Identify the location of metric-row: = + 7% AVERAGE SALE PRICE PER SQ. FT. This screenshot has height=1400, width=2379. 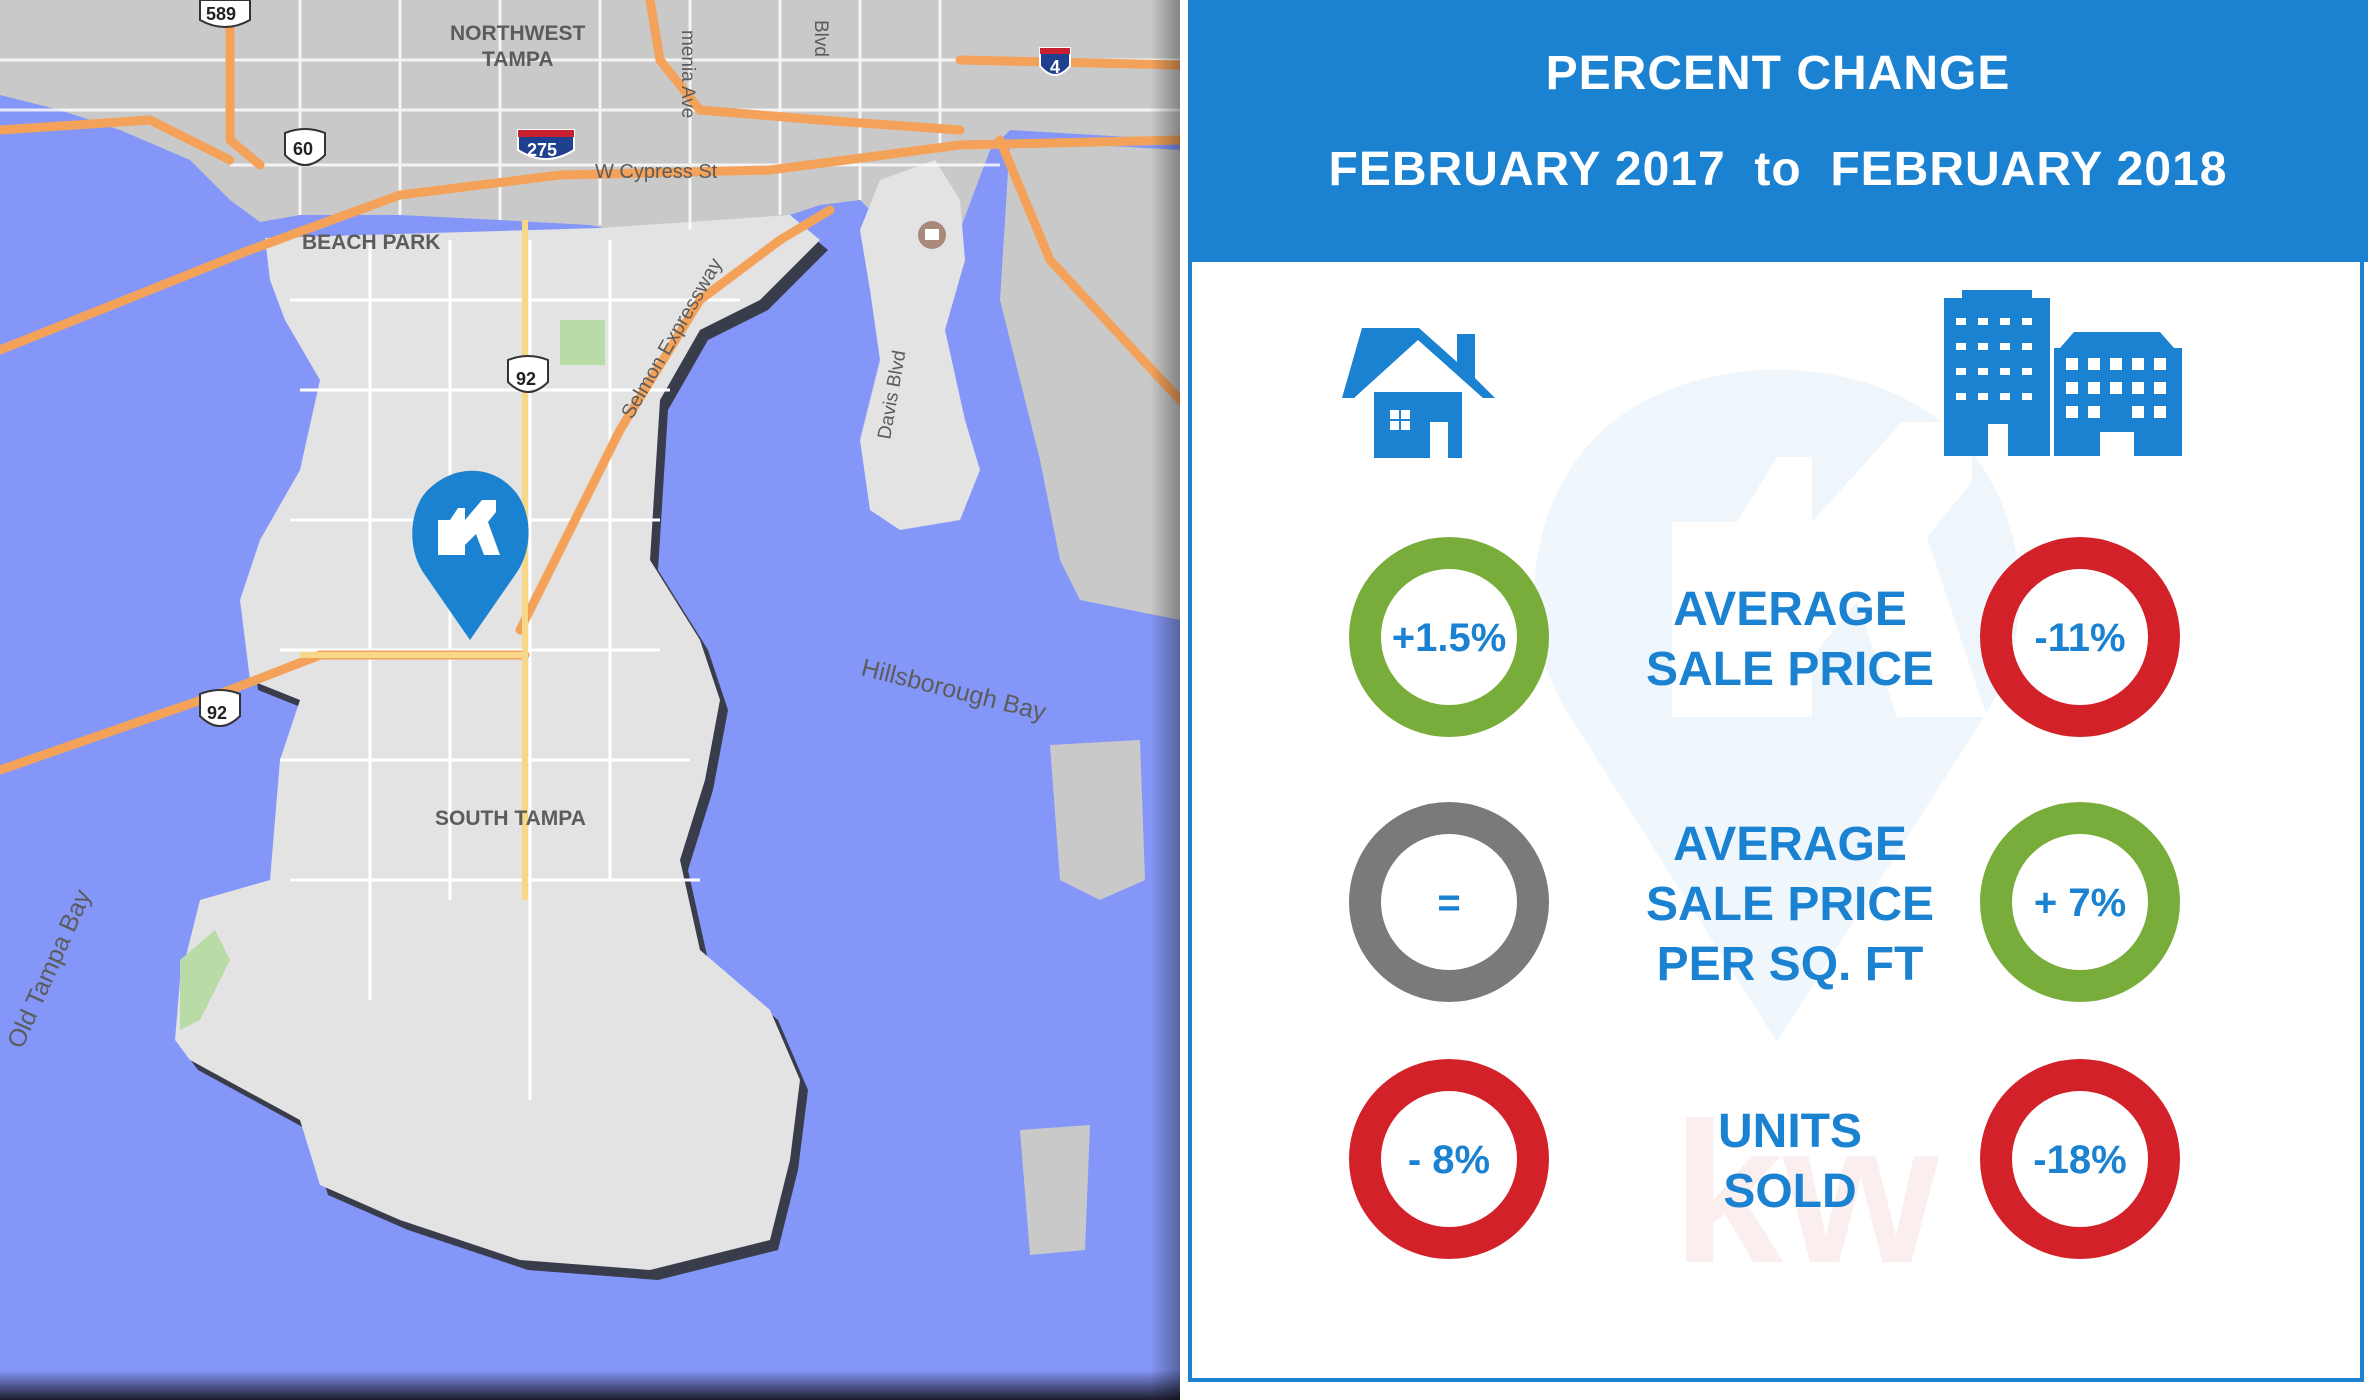
(1764, 902).